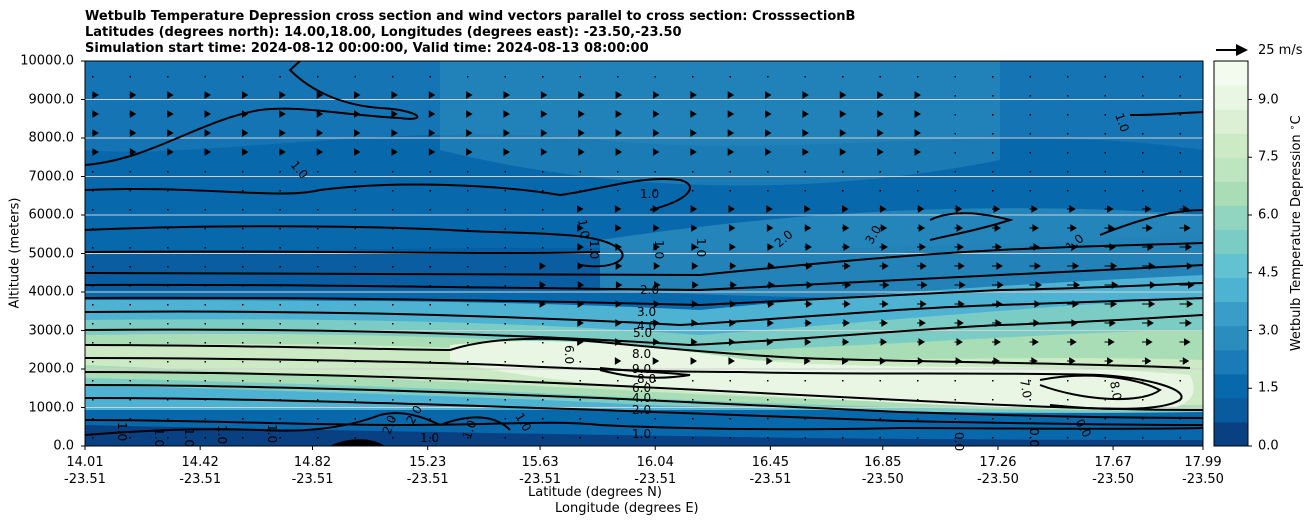 The height and width of the screenshot is (526, 1312). What do you see at coordinates (1231, 338) in the screenshot?
I see `colorbar-band` at bounding box center [1231, 338].